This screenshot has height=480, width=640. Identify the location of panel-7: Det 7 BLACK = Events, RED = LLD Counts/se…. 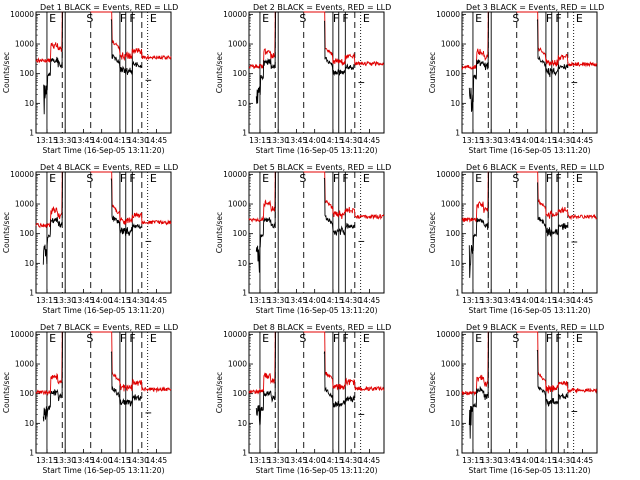
(90, 399).